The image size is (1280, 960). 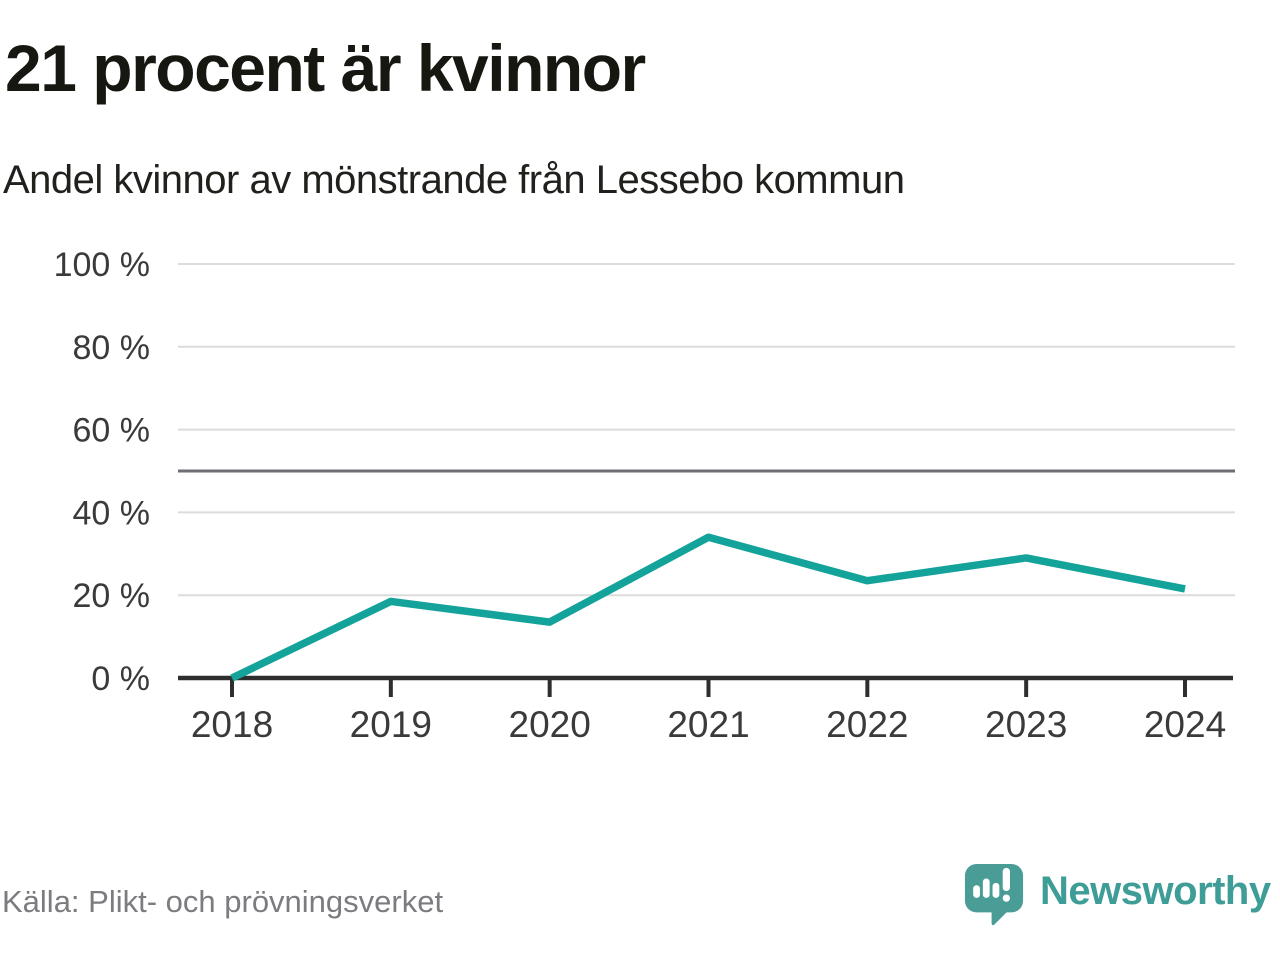 What do you see at coordinates (223, 901) in the screenshot?
I see `source-note: Källa: Plikt- och prövningsverket` at bounding box center [223, 901].